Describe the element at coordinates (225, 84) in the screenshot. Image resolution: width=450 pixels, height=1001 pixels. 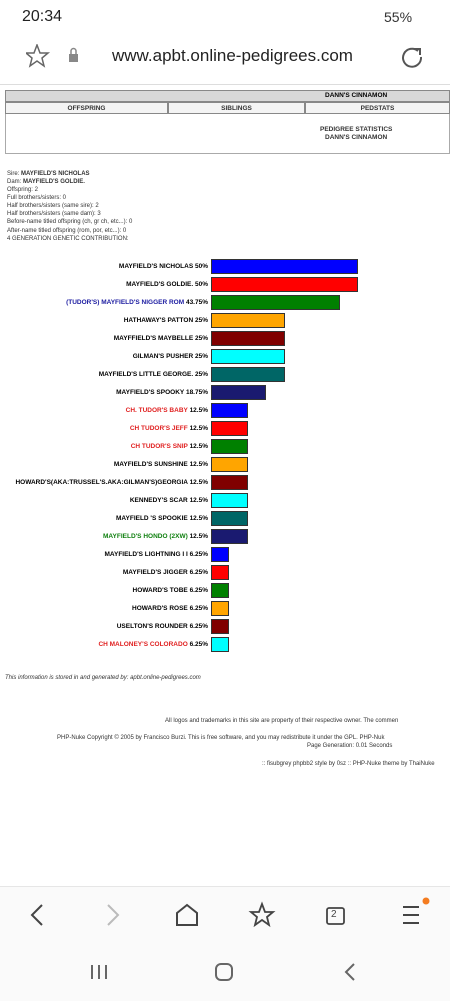
I see `divider` at that location.